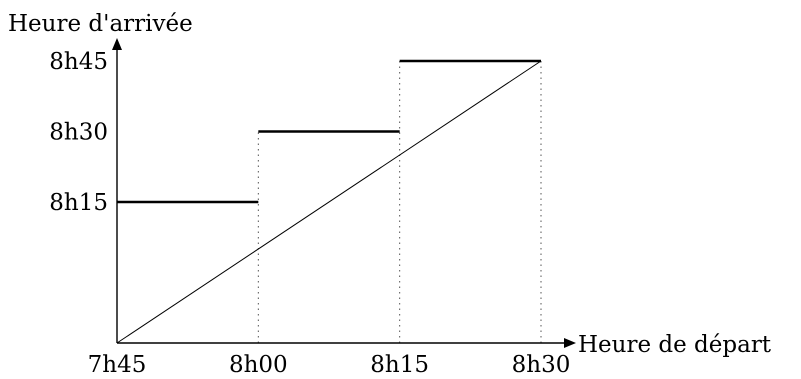 This screenshot has width=801, height=379. What do you see at coordinates (117, 365) in the screenshot?
I see `x-tick-label-0: 7h45` at bounding box center [117, 365].